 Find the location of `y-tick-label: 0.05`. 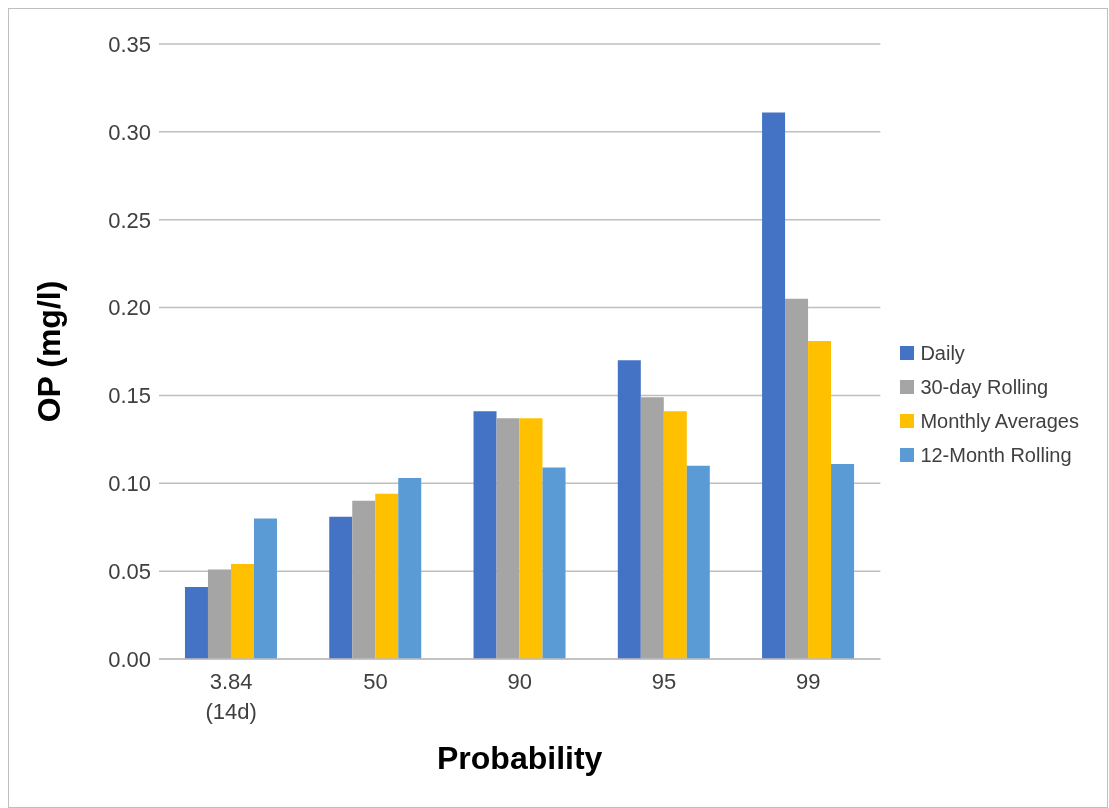

y-tick-label: 0.05 is located at coordinates (129, 571).